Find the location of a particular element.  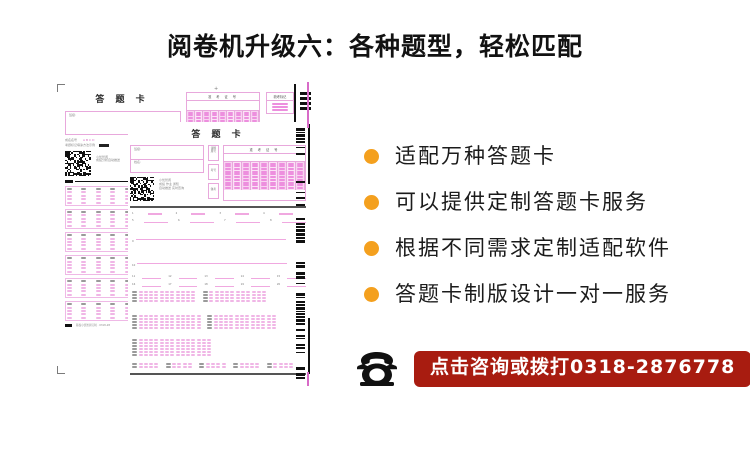

feature-item: 可以提供定制答题卡服务 is located at coordinates (550, 202).